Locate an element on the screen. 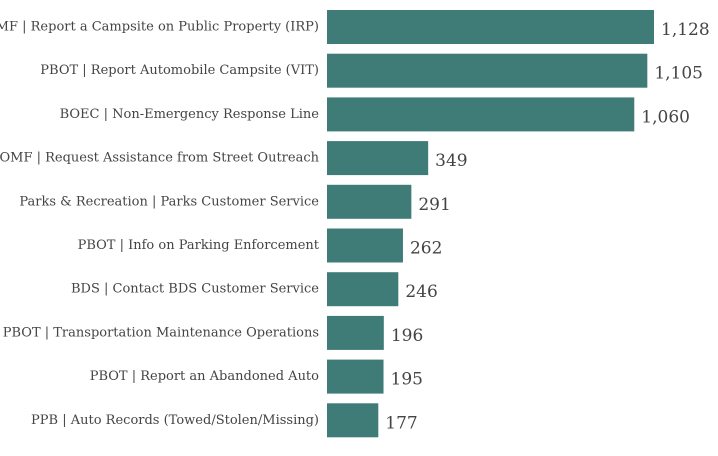 This screenshot has height=456, width=718. value-label: 349 is located at coordinates (451, 161).